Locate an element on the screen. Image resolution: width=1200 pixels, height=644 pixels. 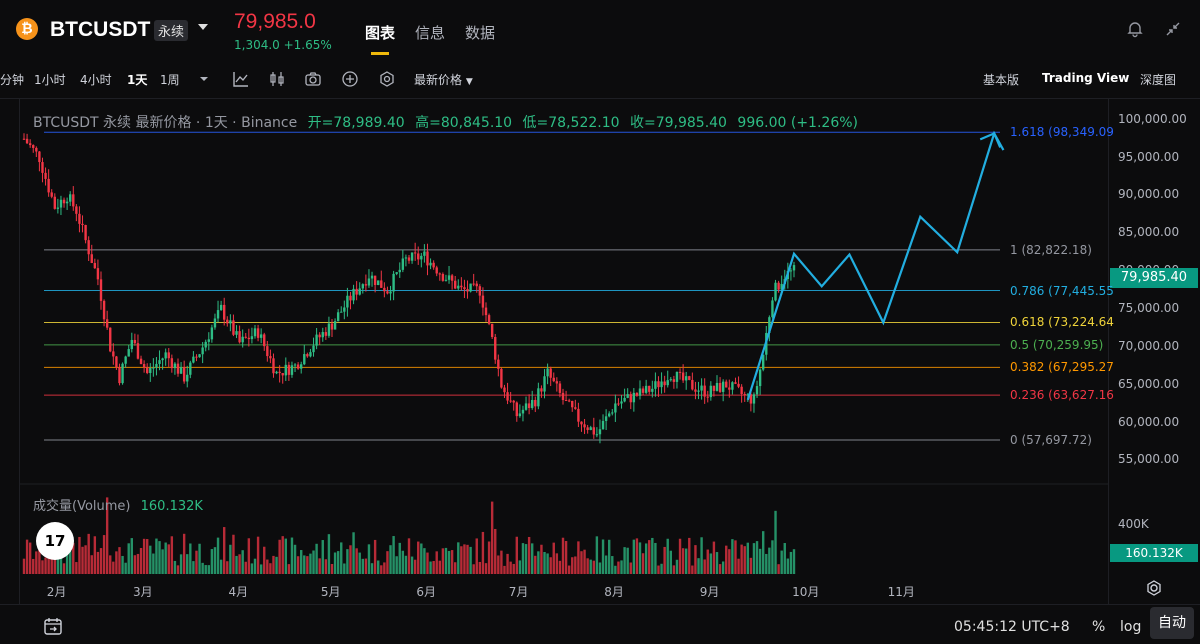
interval-minute: 分钟 is located at coordinates (12, 80).